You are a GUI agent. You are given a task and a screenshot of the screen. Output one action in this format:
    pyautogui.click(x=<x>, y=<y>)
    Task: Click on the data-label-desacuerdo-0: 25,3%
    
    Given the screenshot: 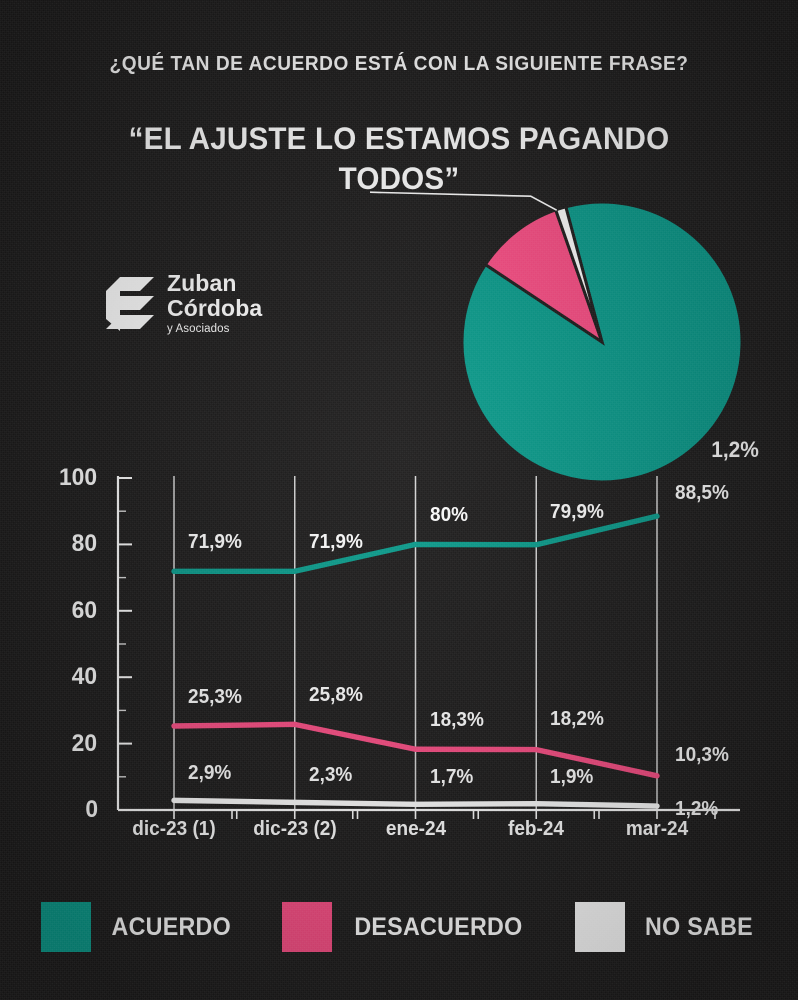 What is the action you would take?
    pyautogui.click(x=215, y=697)
    